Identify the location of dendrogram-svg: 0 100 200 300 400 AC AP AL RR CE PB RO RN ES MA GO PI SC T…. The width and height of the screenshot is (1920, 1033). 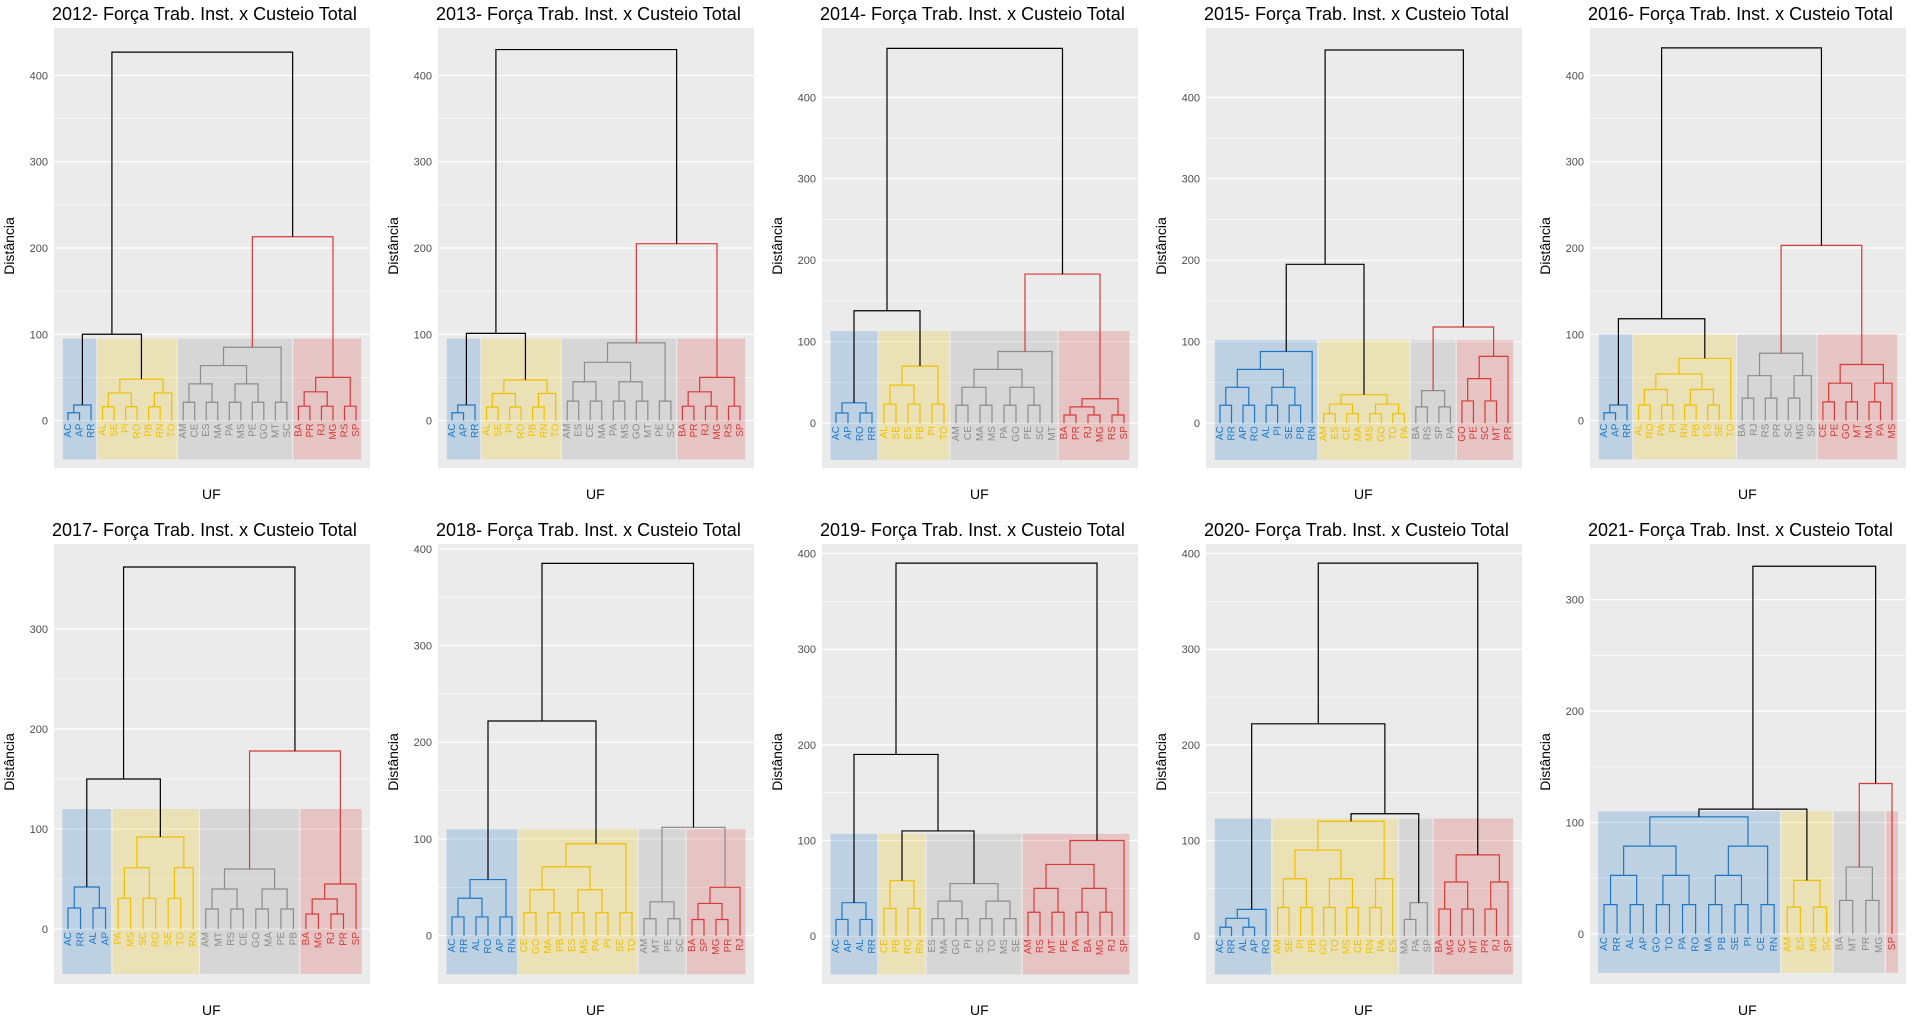
(968, 764).